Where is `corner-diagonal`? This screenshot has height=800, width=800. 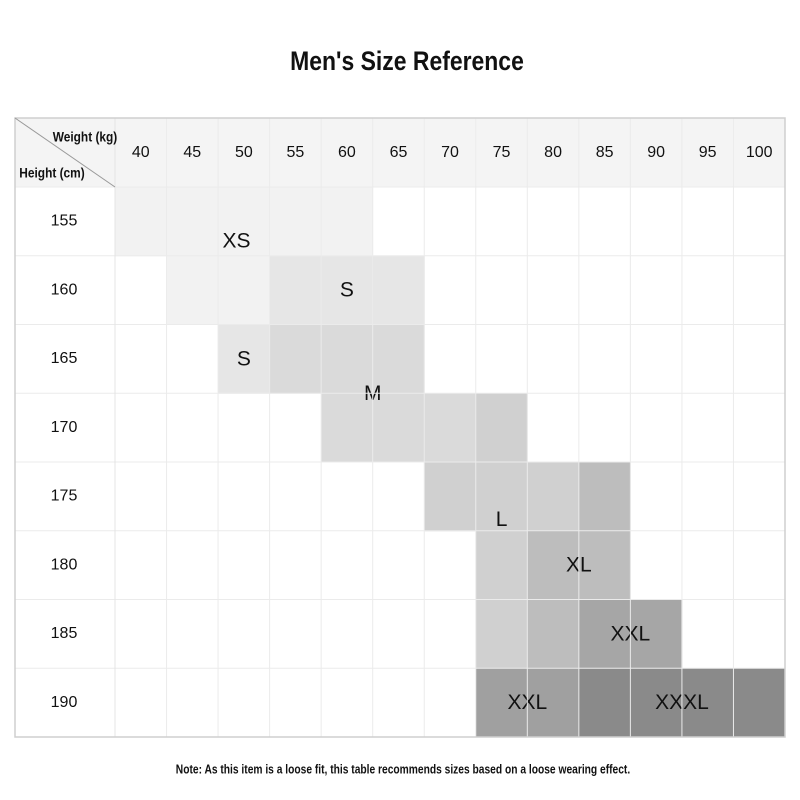 corner-diagonal is located at coordinates (65, 152).